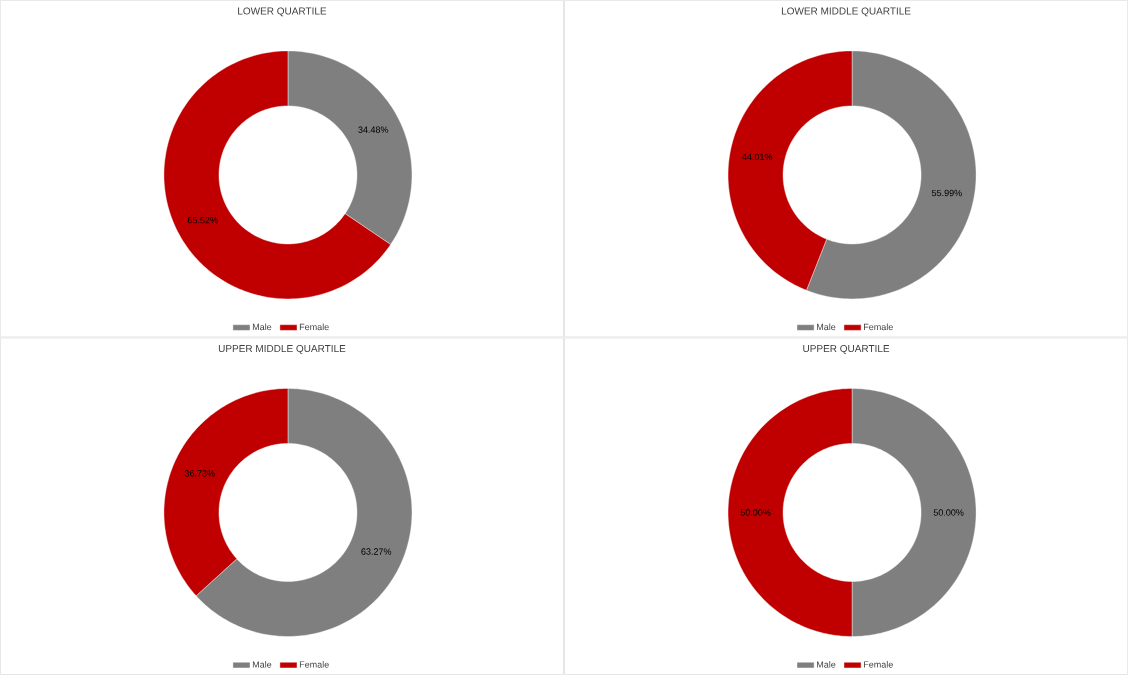 This screenshot has height=675, width=1128. Describe the element at coordinates (202, 220) in the screenshot. I see `data-label: 65.52%` at that location.